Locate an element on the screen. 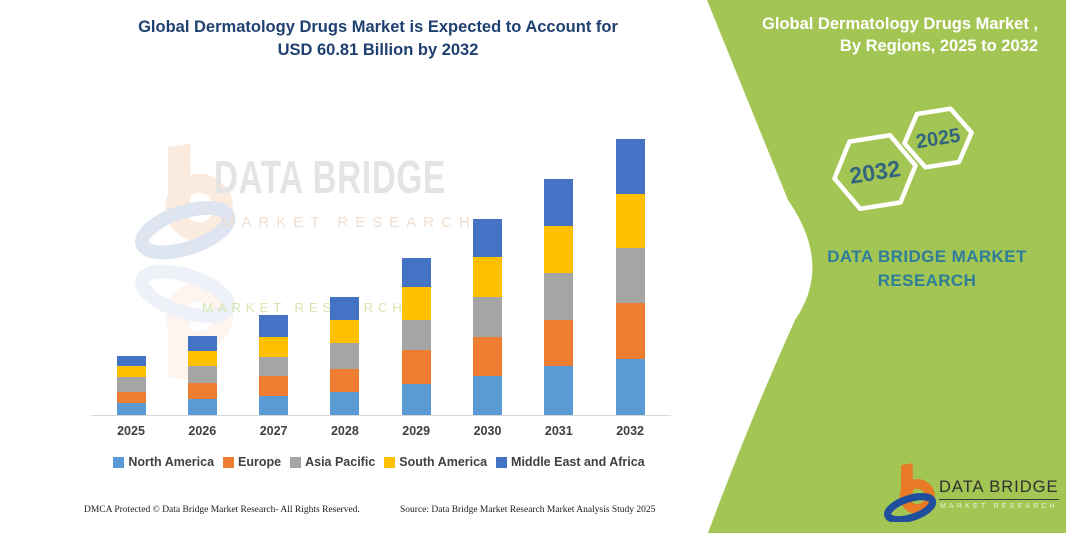 The width and height of the screenshot is (1066, 533). legend-label: South America is located at coordinates (443, 462).